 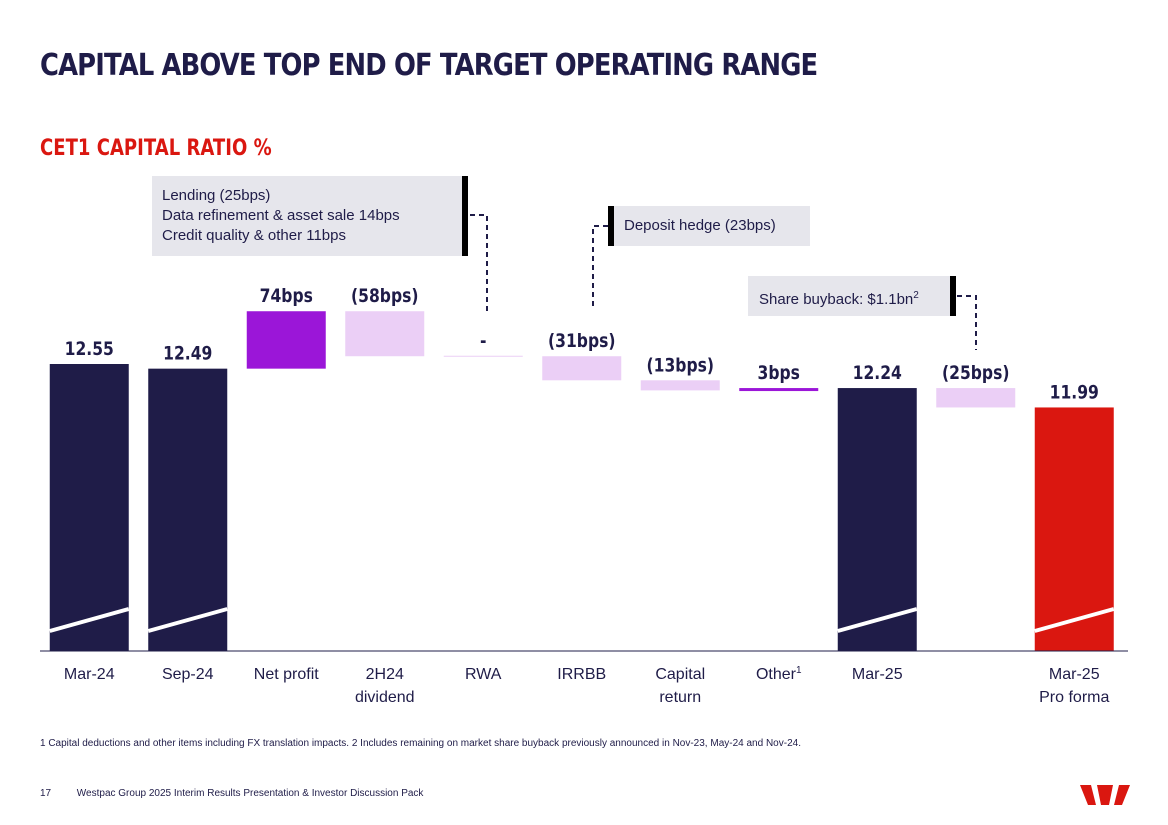 What do you see at coordinates (700, 225) in the screenshot?
I see `deposit-callout-text: Deposit hedge (23bps)` at bounding box center [700, 225].